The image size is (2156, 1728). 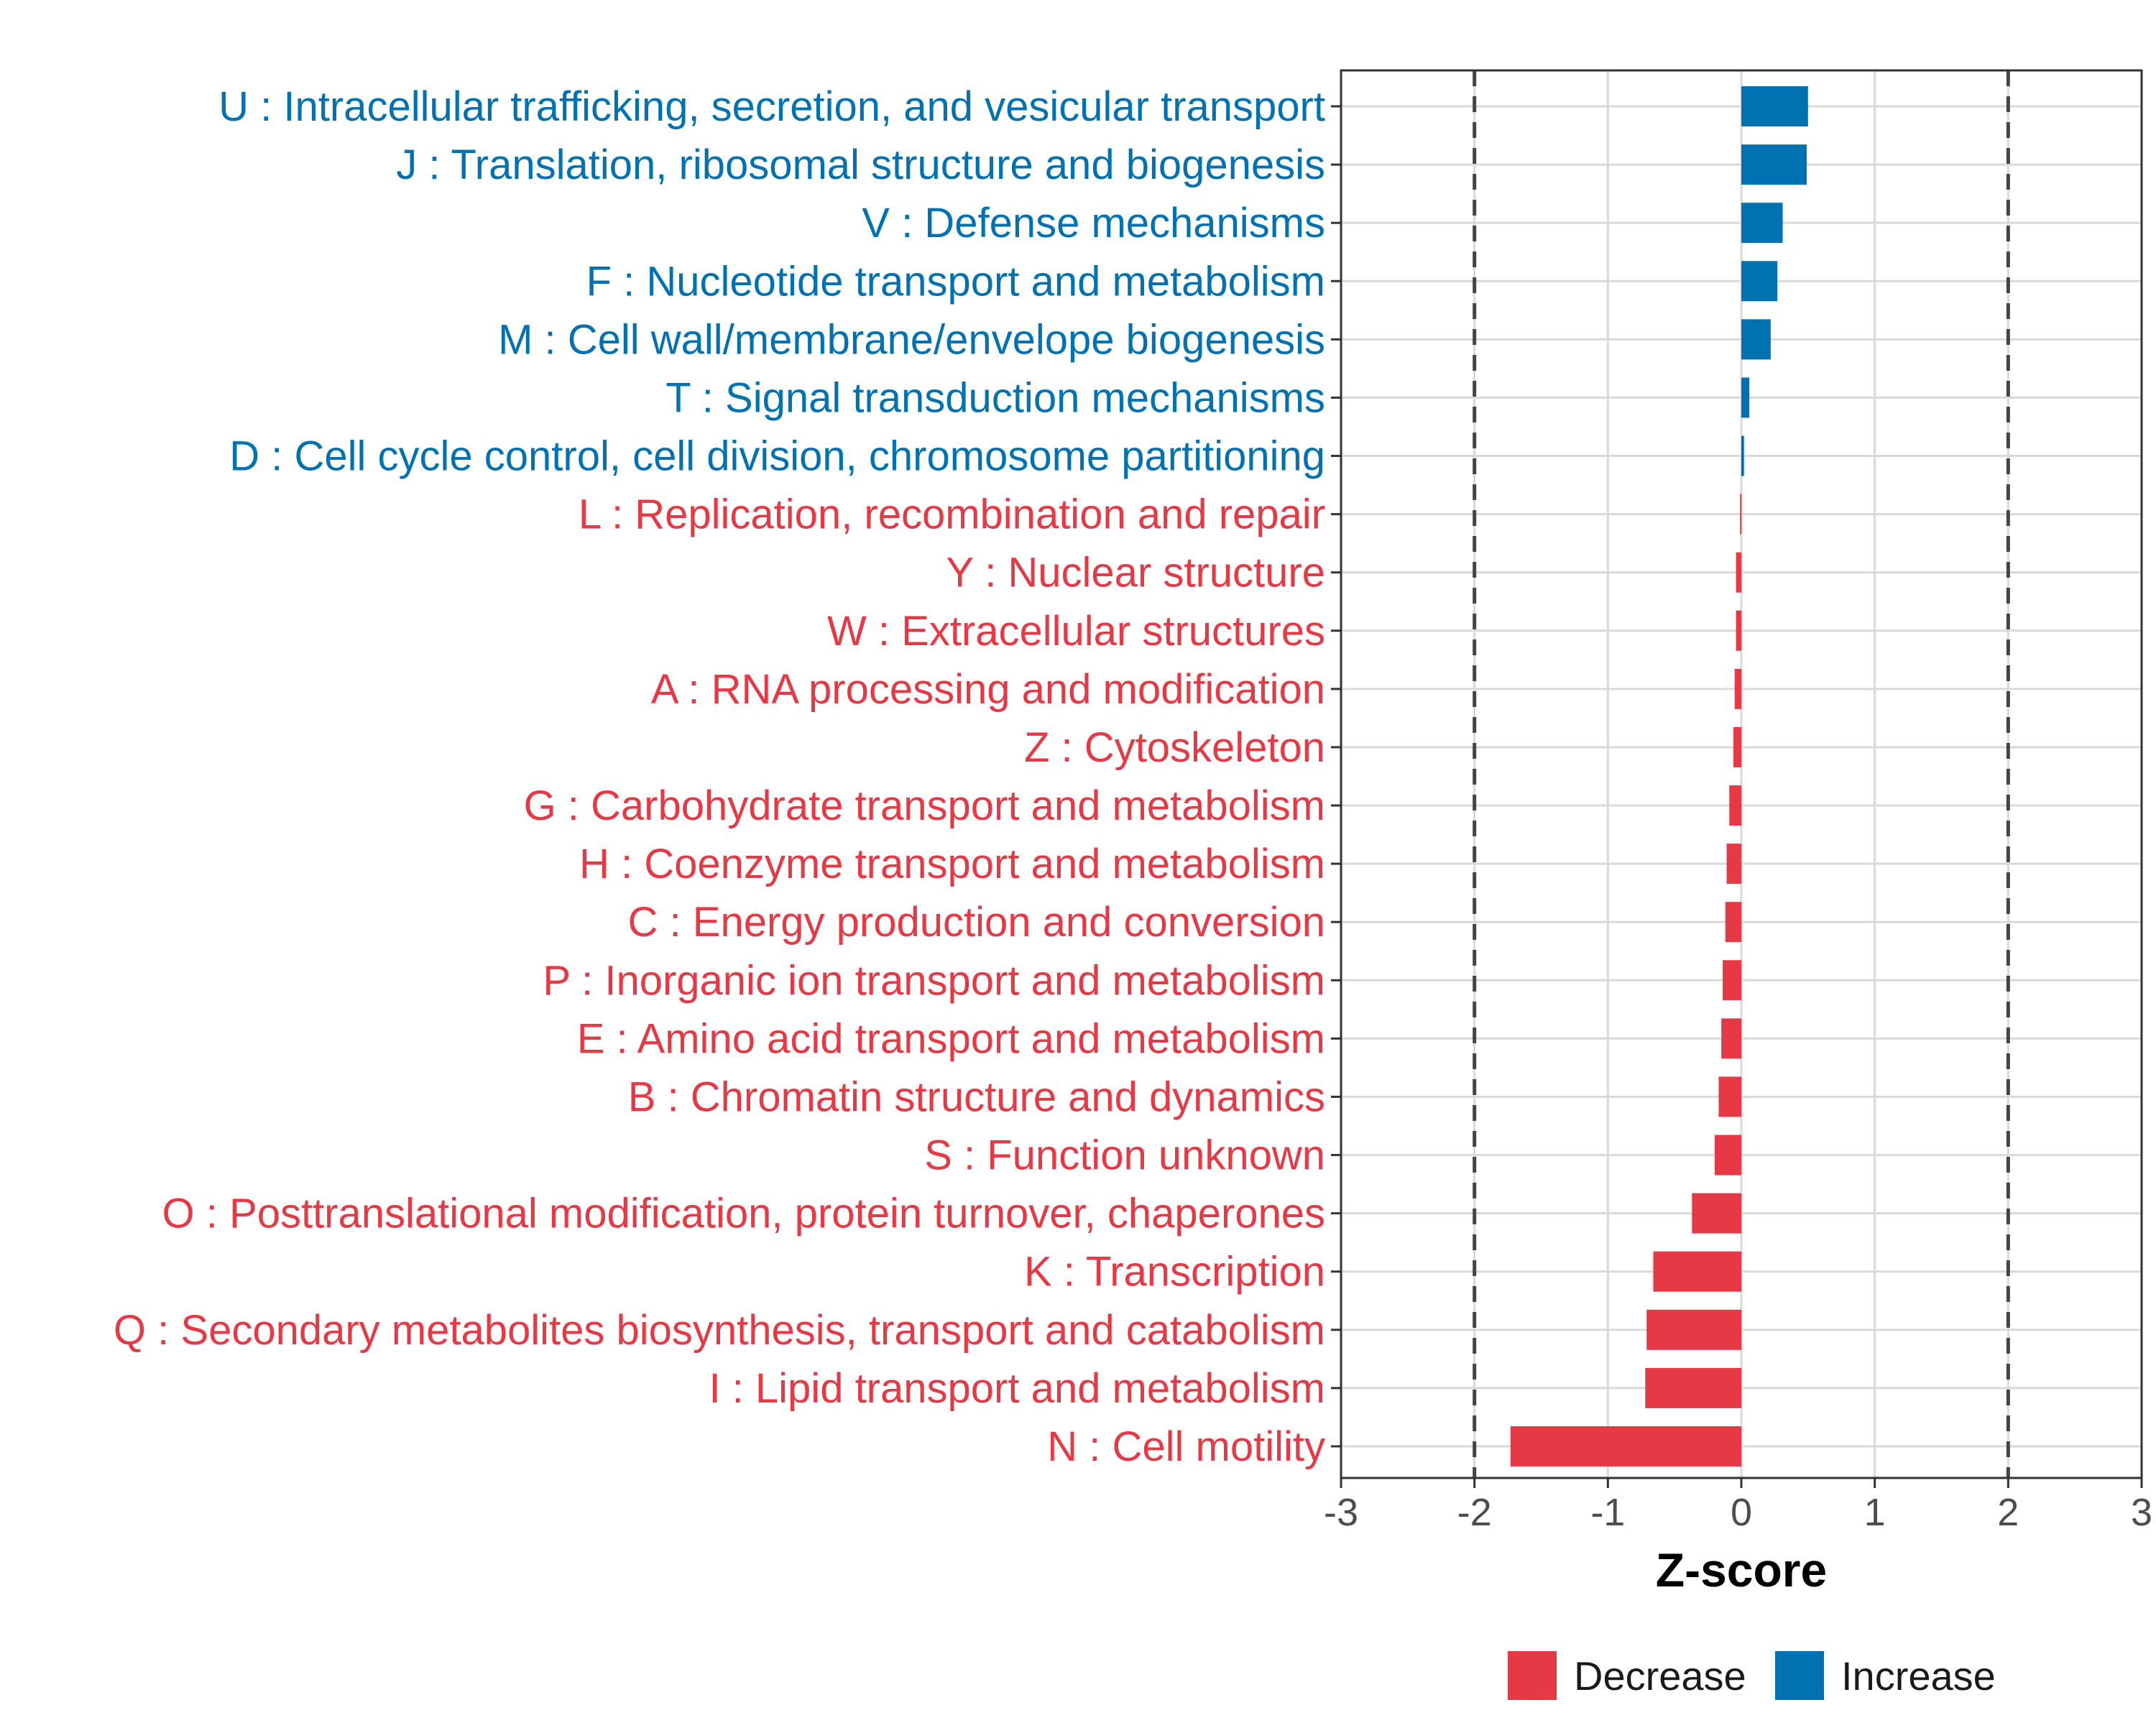 What do you see at coordinates (951, 1038) in the screenshot?
I see `category-label: E : Amino acid transport and metabolism` at bounding box center [951, 1038].